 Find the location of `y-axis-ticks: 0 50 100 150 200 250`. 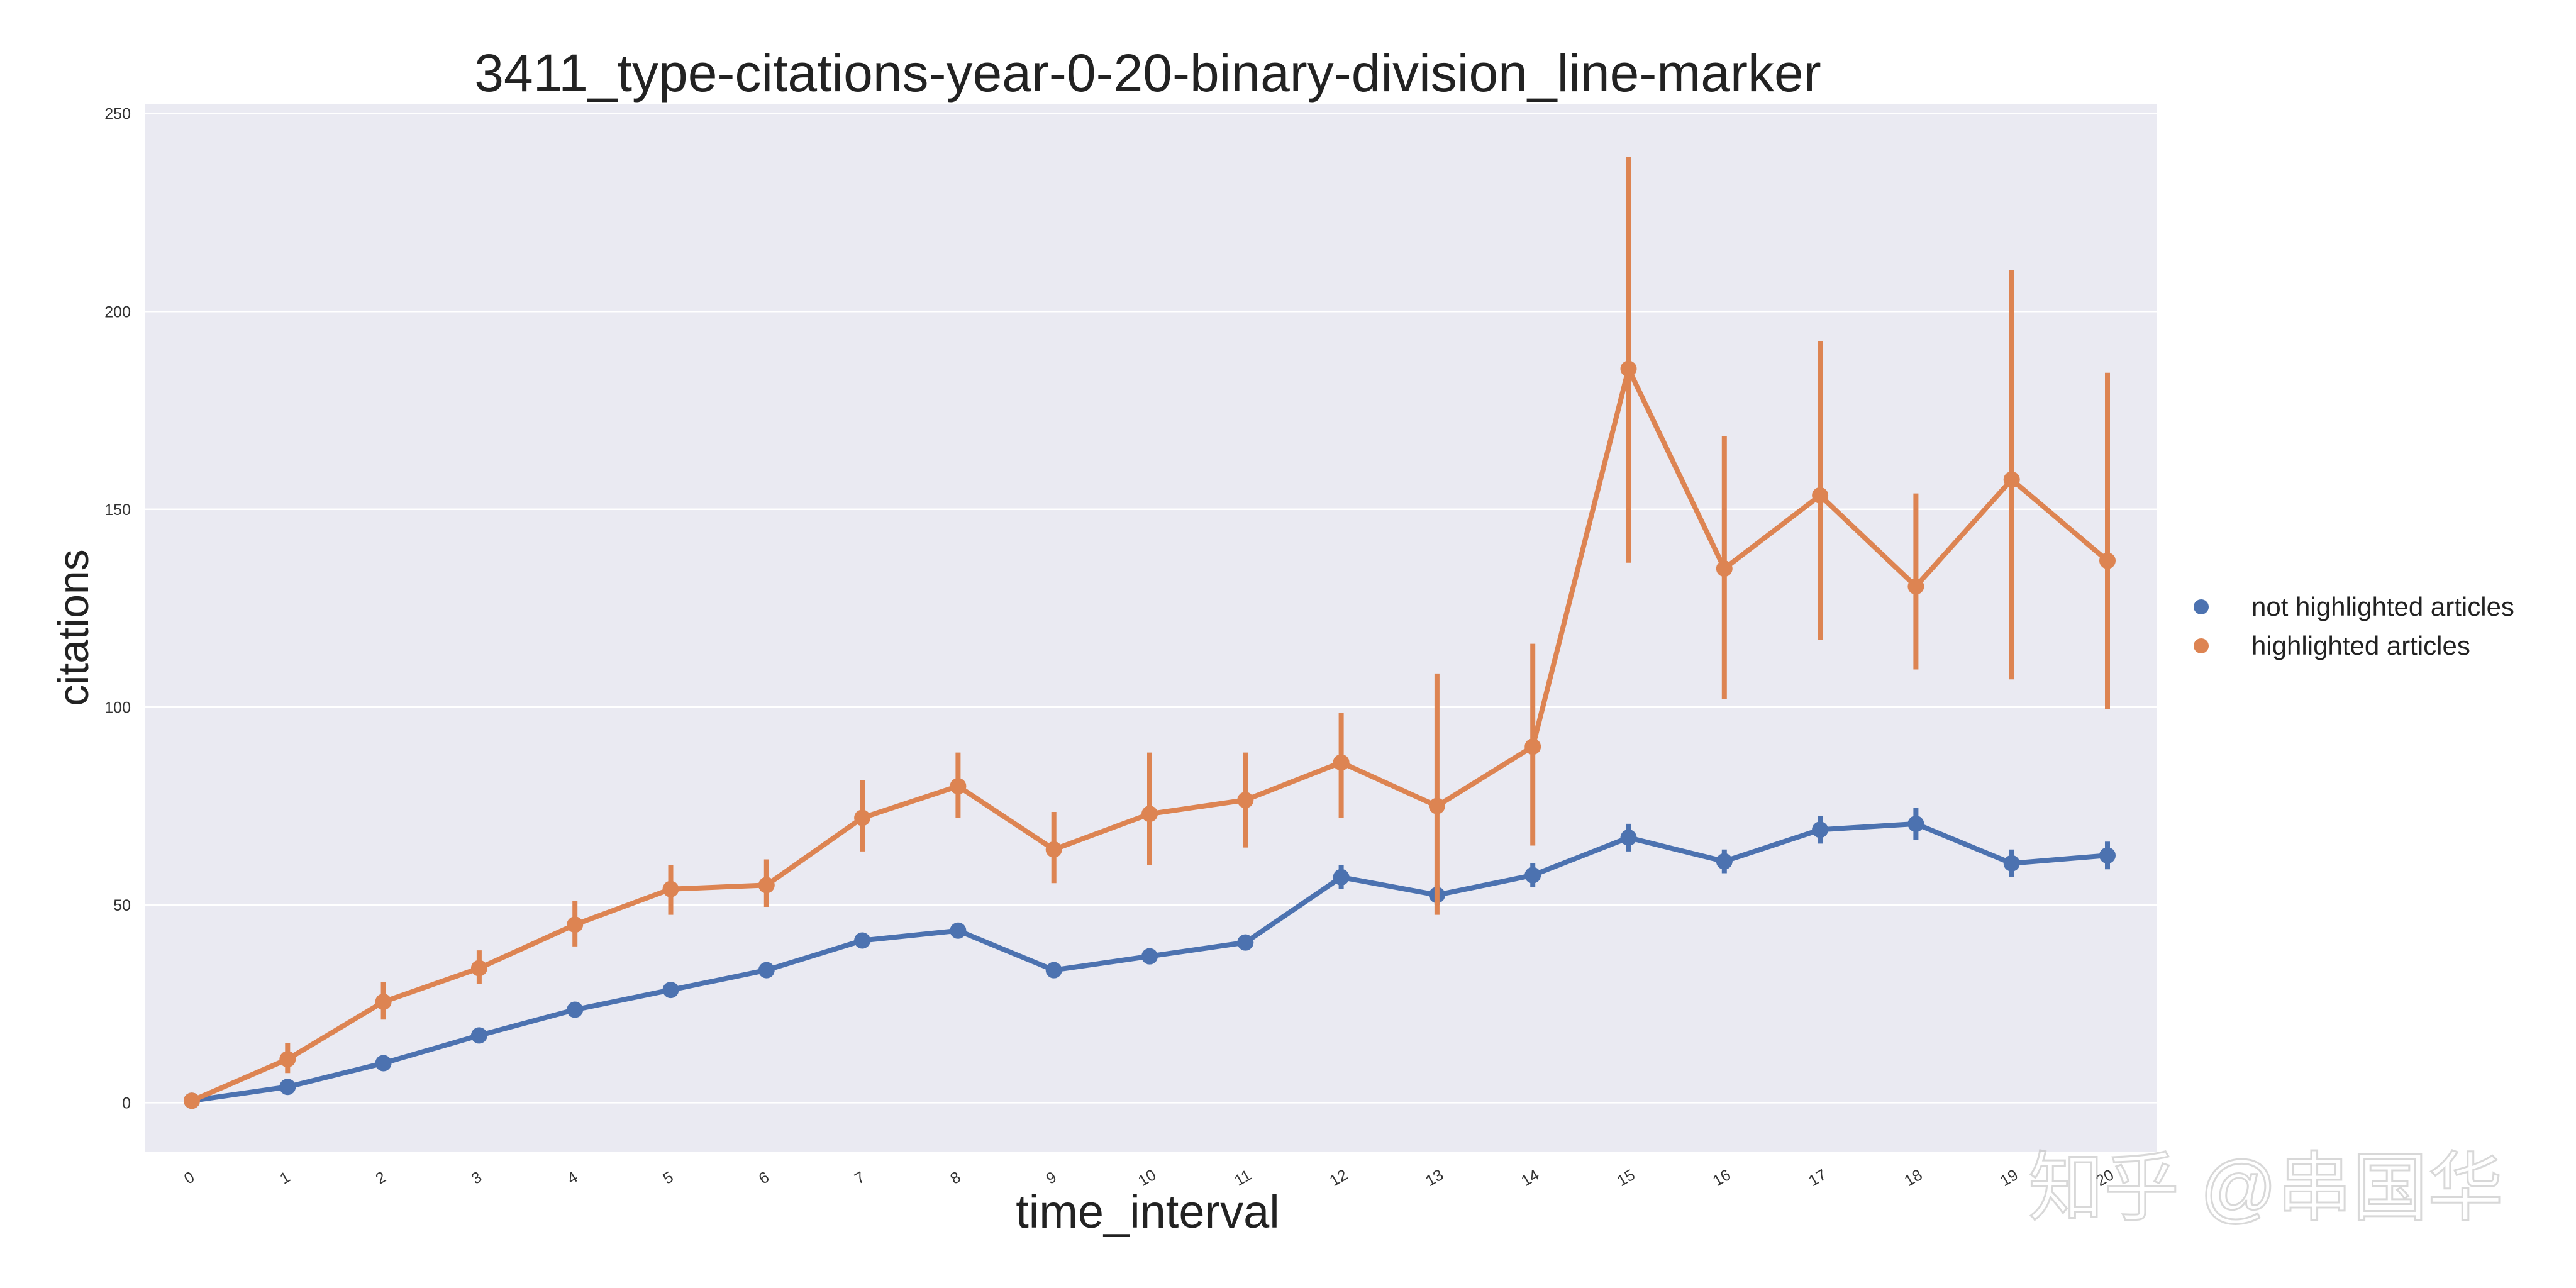

y-axis-ticks: 0 50 100 150 200 250 is located at coordinates (117, 609).